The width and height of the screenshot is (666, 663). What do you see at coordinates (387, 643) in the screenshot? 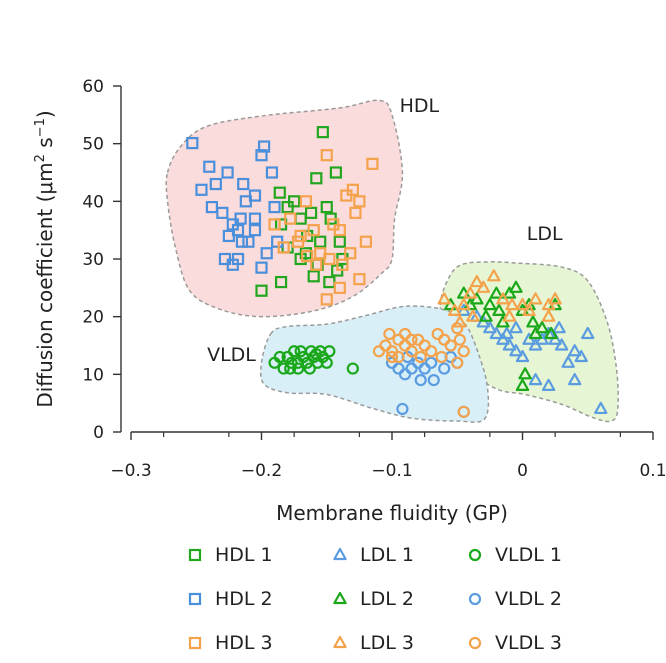
I see `legend-label: LDL 3` at bounding box center [387, 643].